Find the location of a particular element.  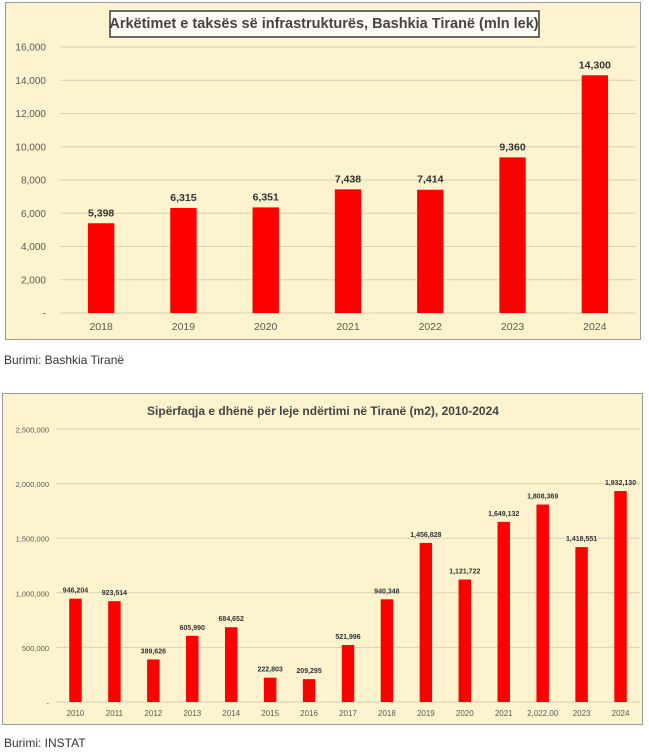

permit-area-x-tick-label: 2017 is located at coordinates (348, 713).